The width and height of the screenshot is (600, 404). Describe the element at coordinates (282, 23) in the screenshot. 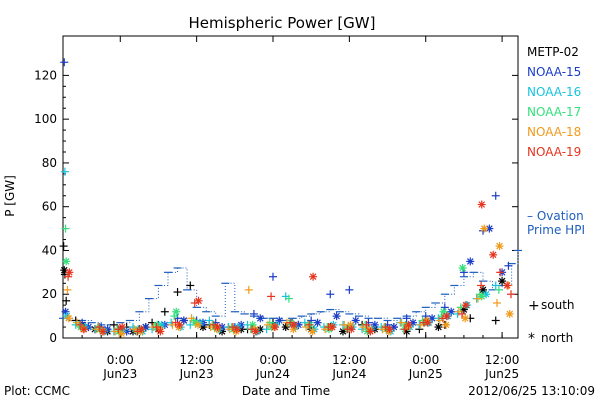

I see `chart-title: Hemispheric Power [GW]` at that location.